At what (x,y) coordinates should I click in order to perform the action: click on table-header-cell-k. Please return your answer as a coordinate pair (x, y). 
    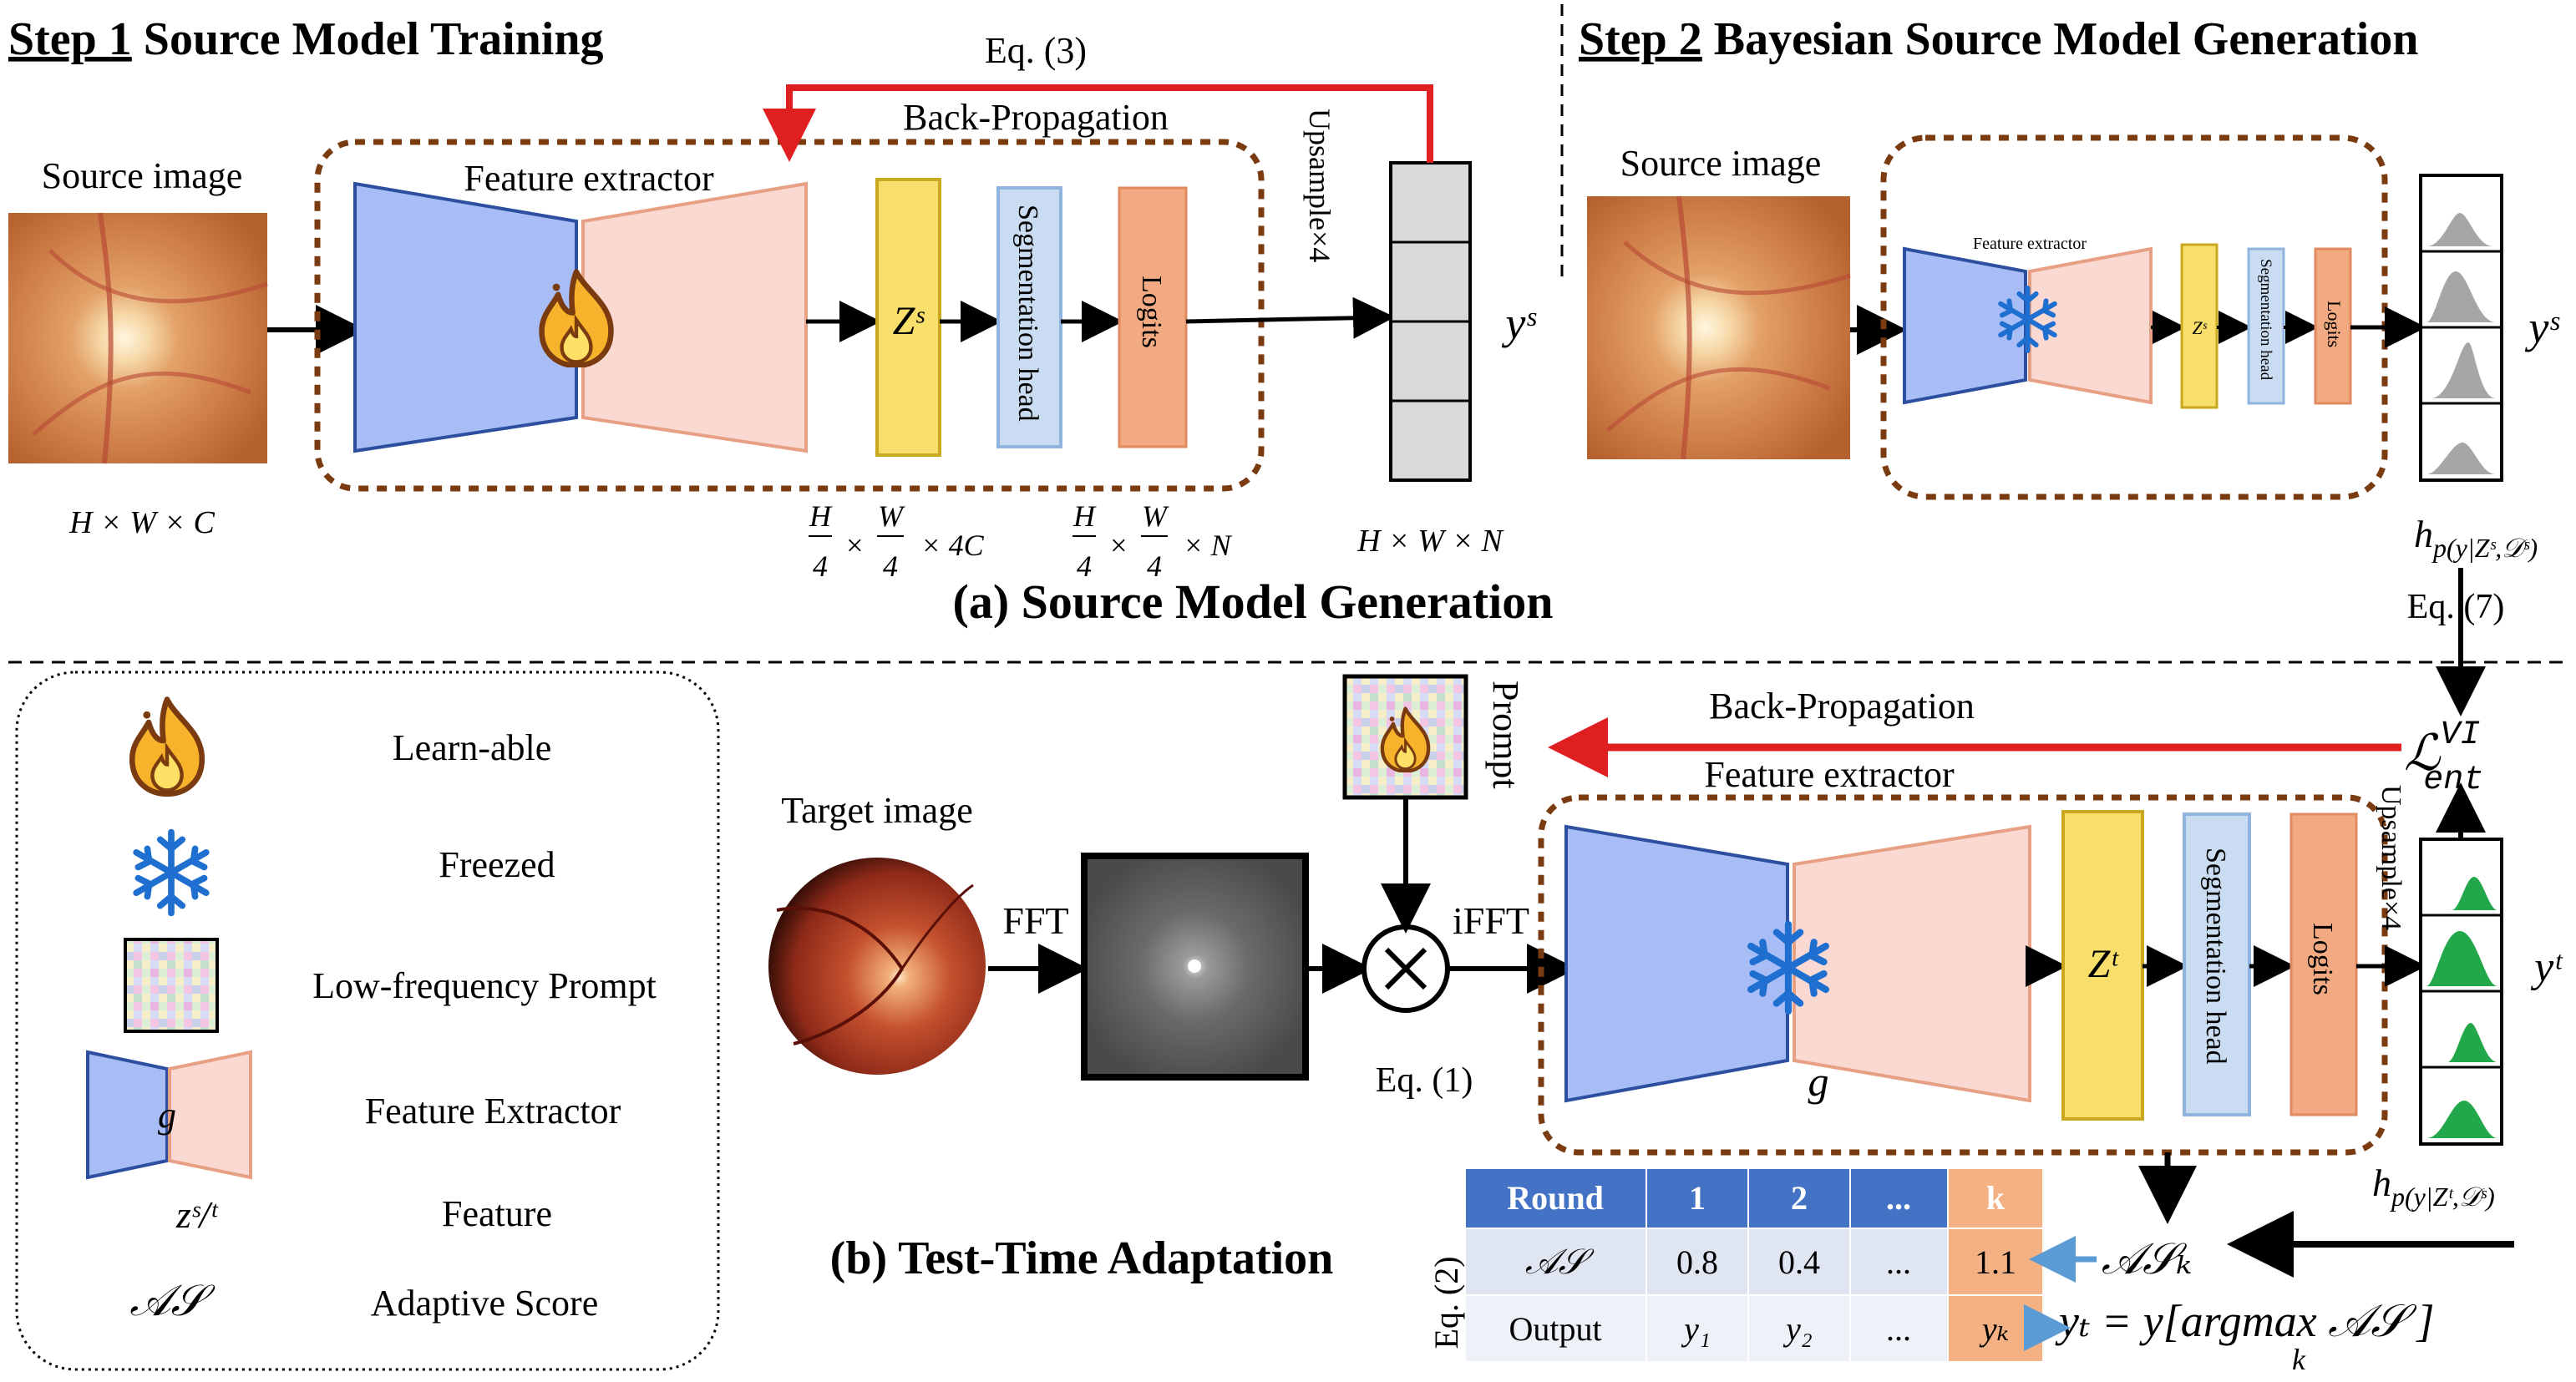
    Looking at the image, I should click on (1996, 1198).